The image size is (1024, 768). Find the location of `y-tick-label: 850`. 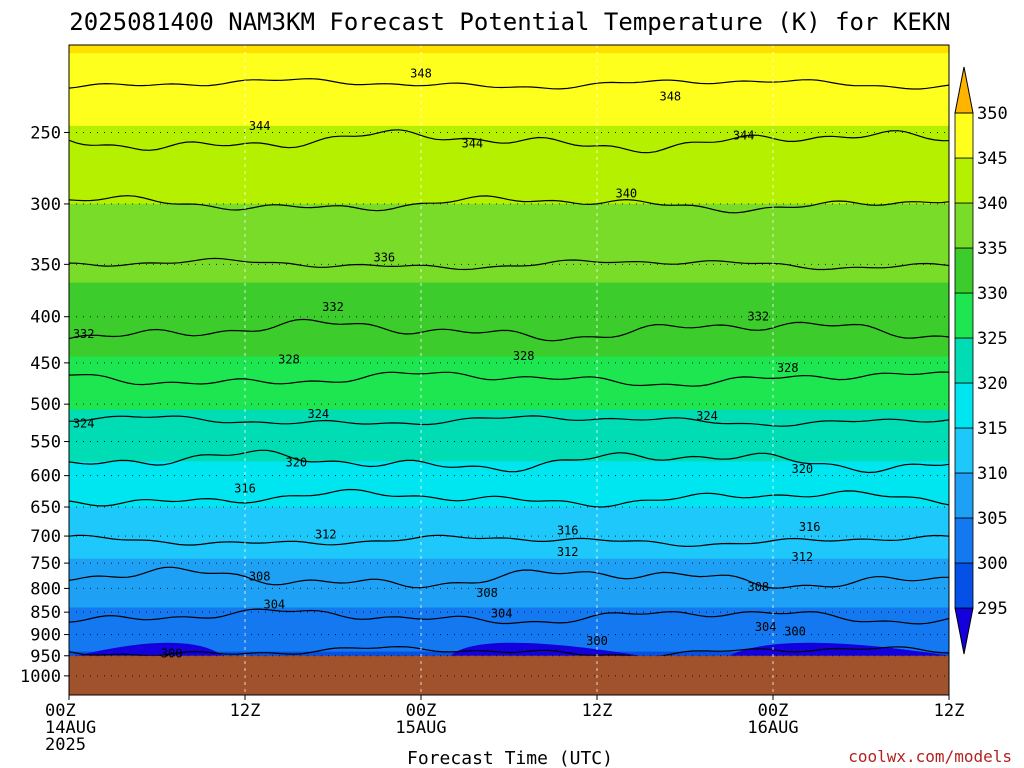

y-tick-label: 850 is located at coordinates (45, 613).